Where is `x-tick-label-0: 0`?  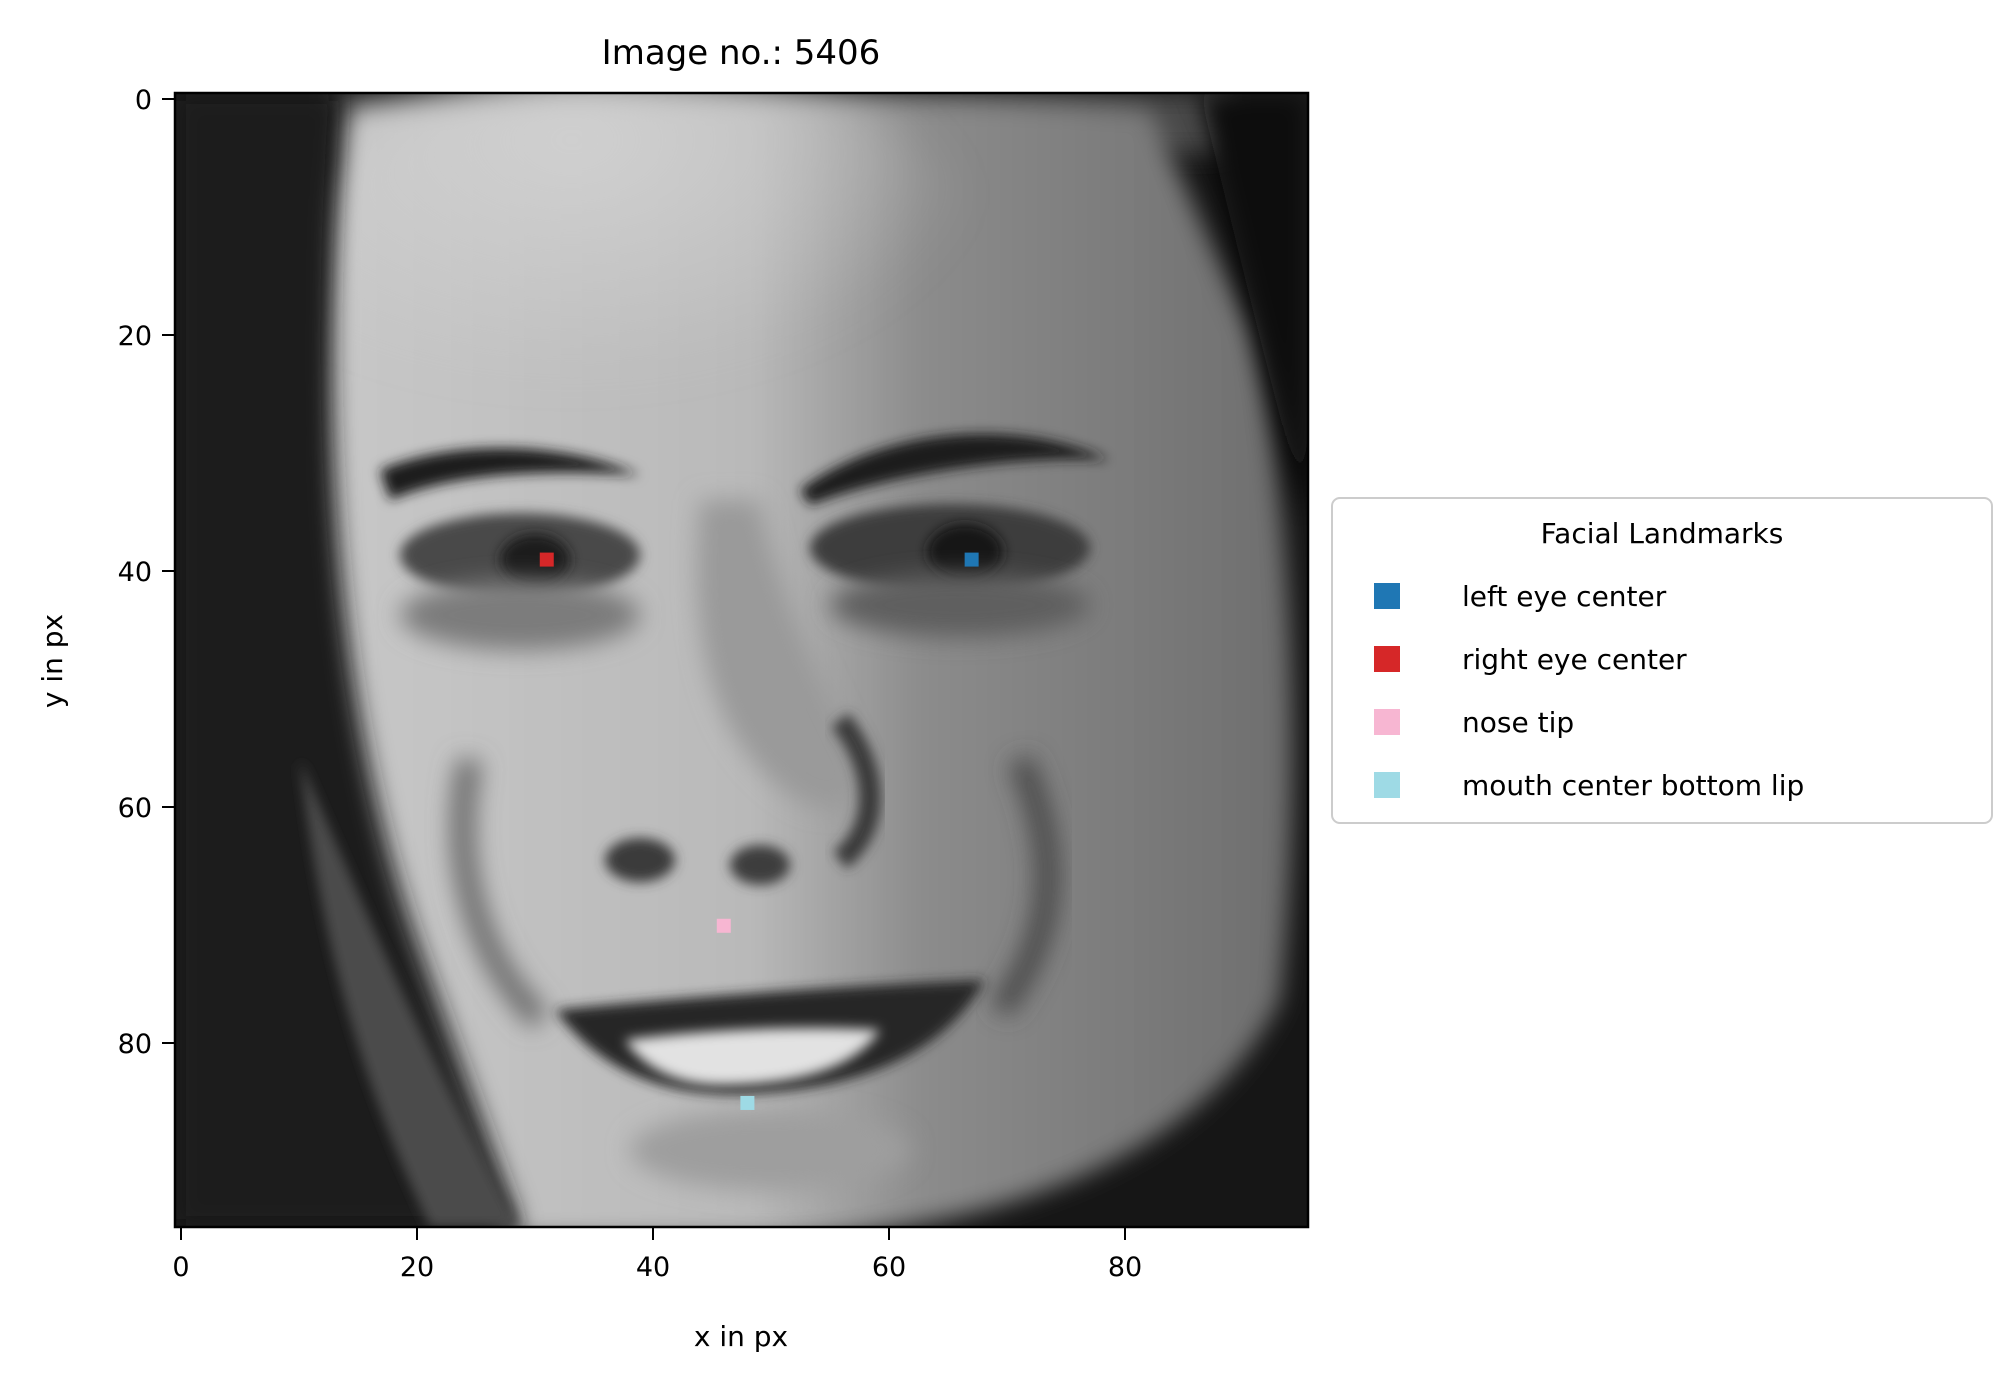 x-tick-label-0: 0 is located at coordinates (180, 1267).